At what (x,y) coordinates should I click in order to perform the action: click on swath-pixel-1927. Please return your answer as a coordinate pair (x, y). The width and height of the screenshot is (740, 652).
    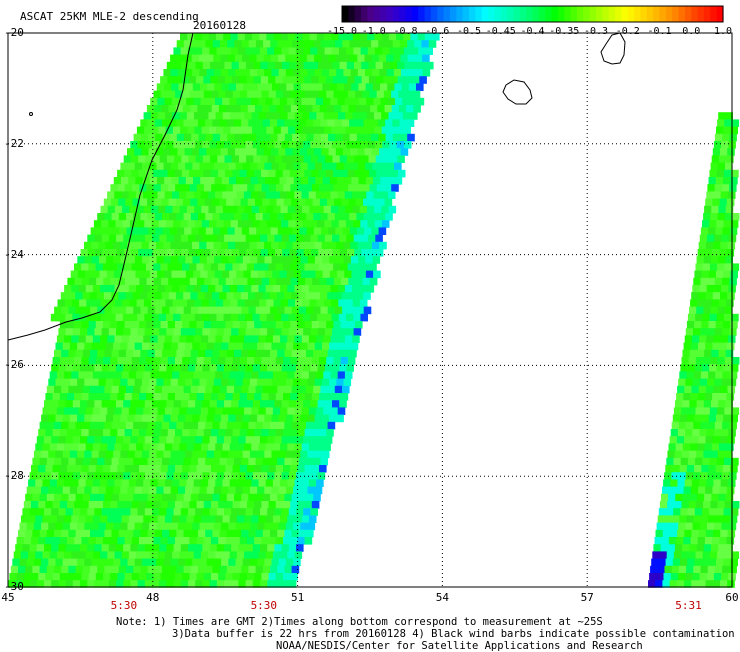
    Looking at the image, I should click on (130, 353).